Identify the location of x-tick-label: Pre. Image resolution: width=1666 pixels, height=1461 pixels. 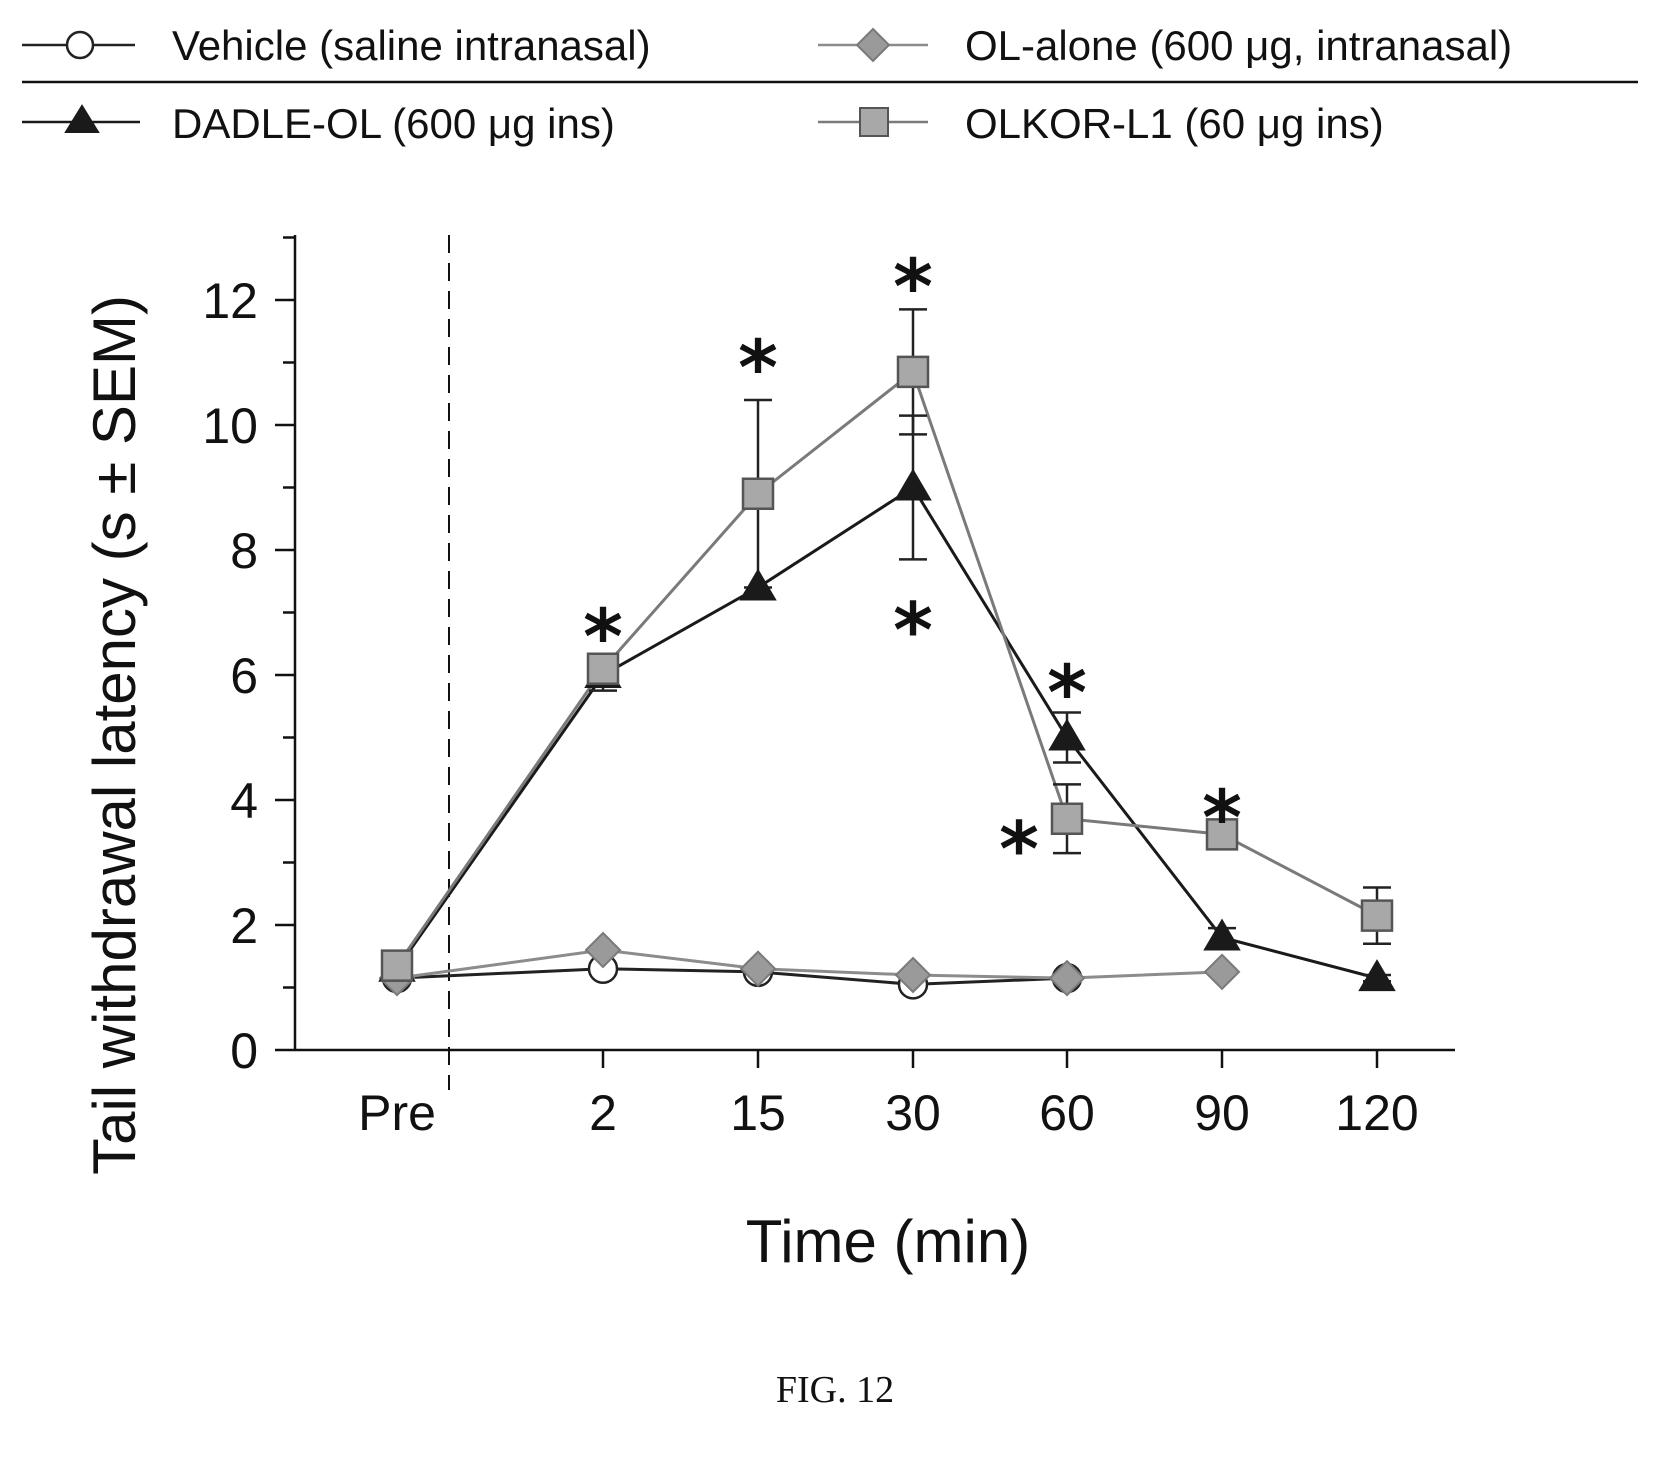
(397, 1113).